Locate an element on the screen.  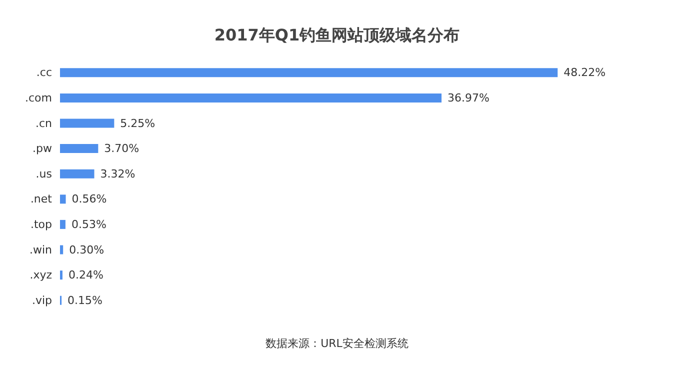
y-tick-label: .cc is located at coordinates (44, 73).